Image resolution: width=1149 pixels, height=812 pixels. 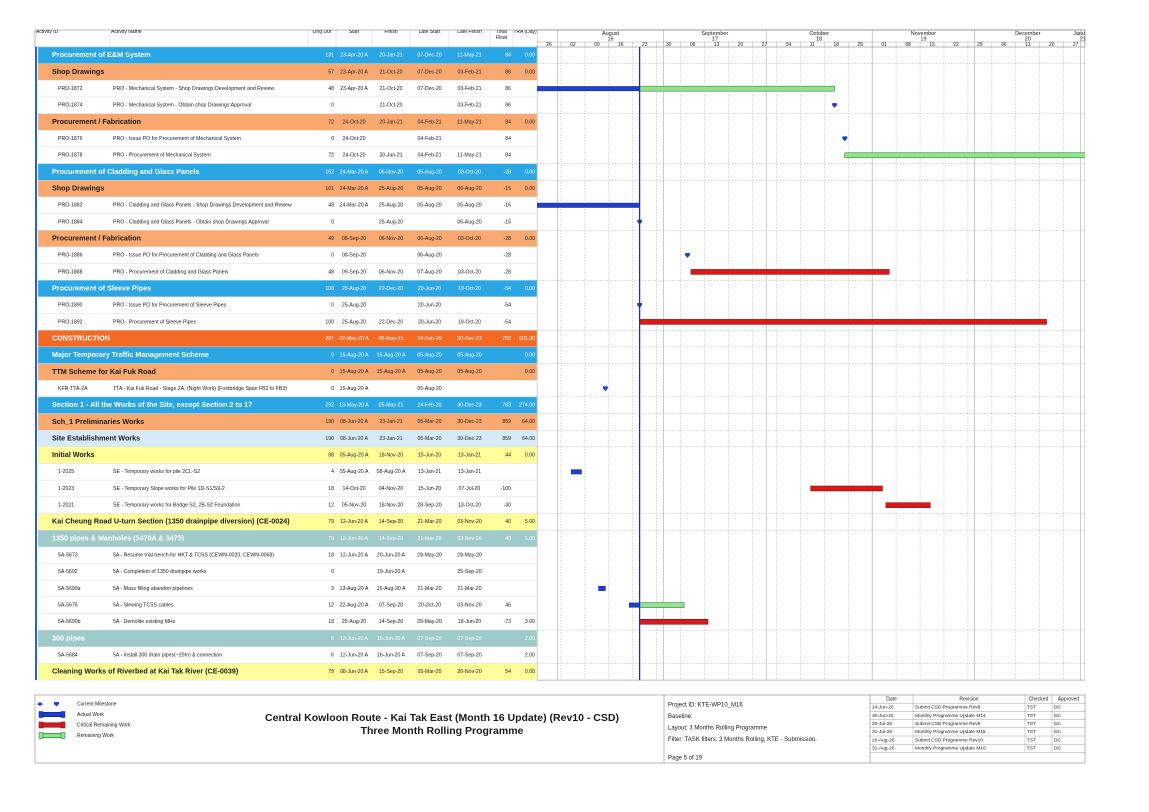 I want to click on cell-late-start: 07-Dec-20, so click(x=429, y=89).